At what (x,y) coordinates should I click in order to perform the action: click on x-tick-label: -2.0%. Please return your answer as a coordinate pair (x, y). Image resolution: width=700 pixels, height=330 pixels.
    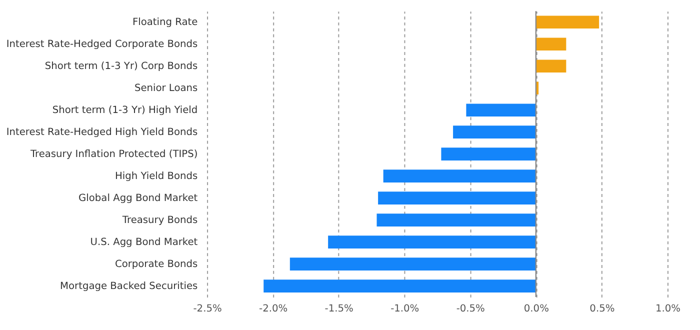
    Looking at the image, I should click on (273, 308).